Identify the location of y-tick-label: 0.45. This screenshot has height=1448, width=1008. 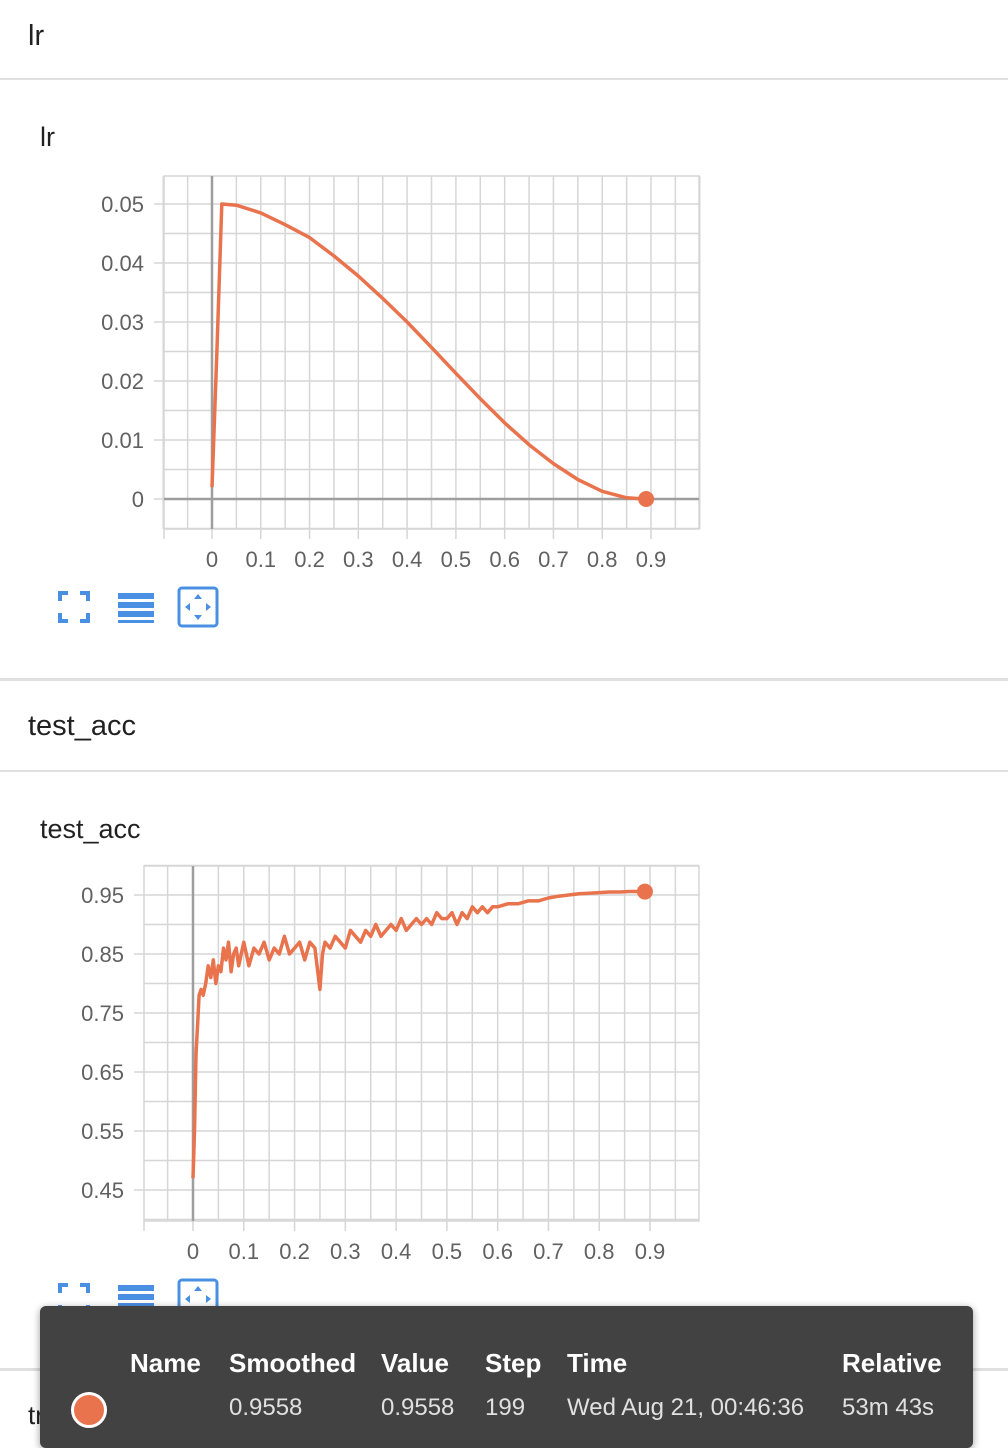
(102, 1190).